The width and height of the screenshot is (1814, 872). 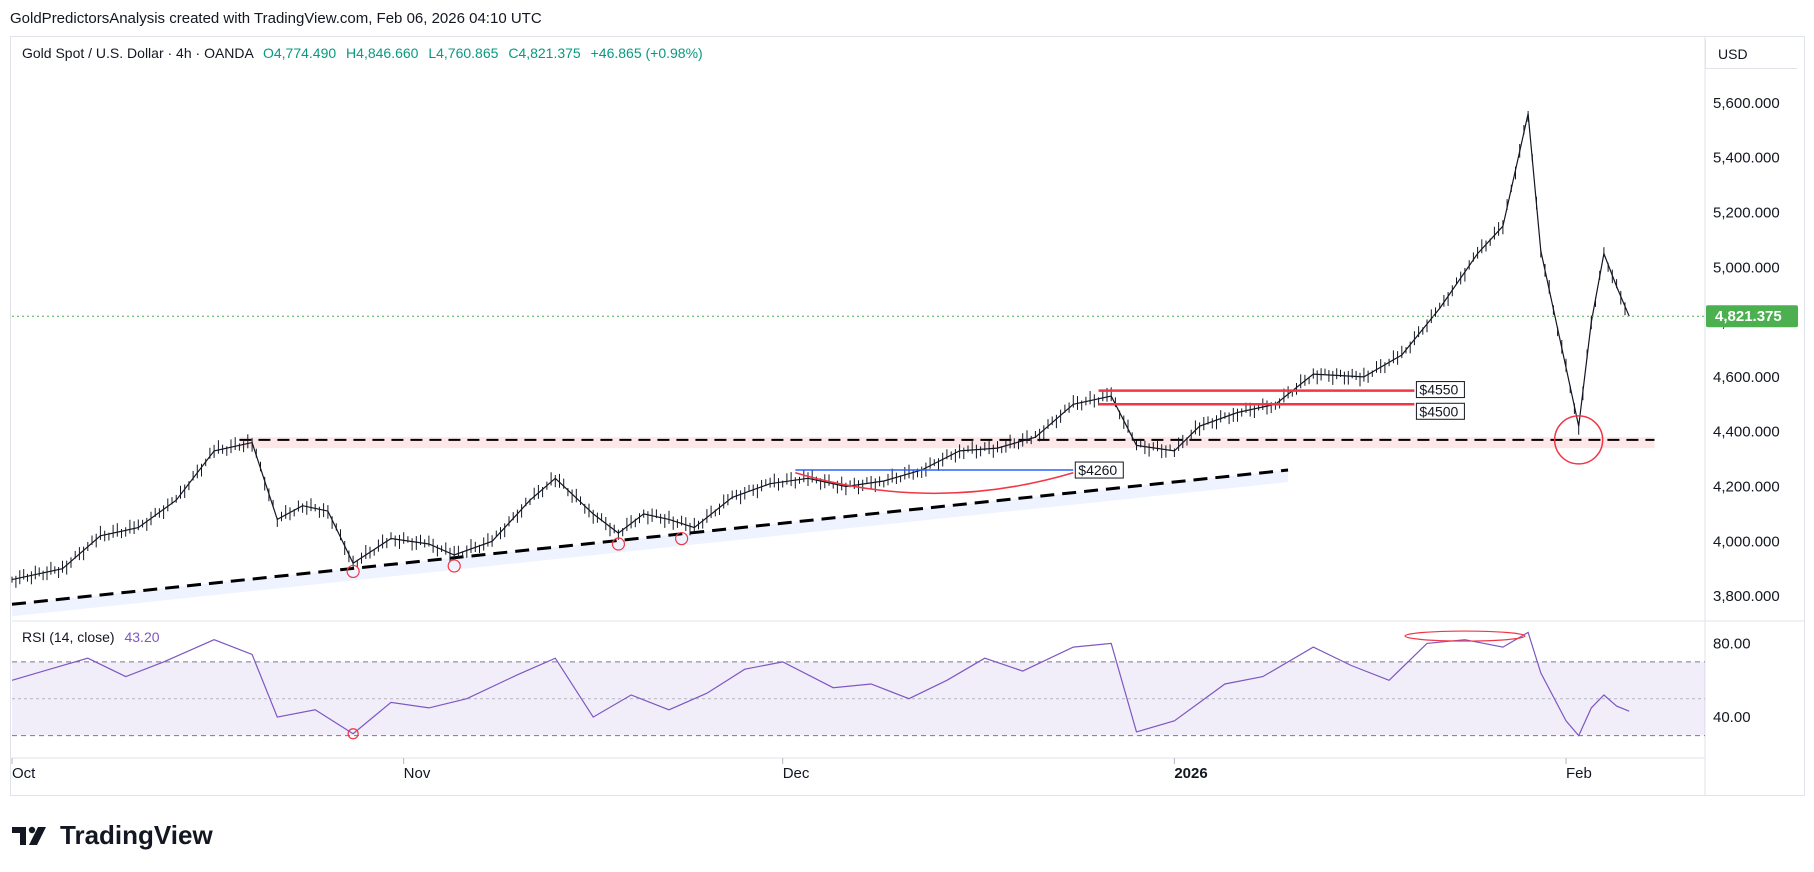 What do you see at coordinates (1746, 377) in the screenshot?
I see `price-tick-label: 4,600.000` at bounding box center [1746, 377].